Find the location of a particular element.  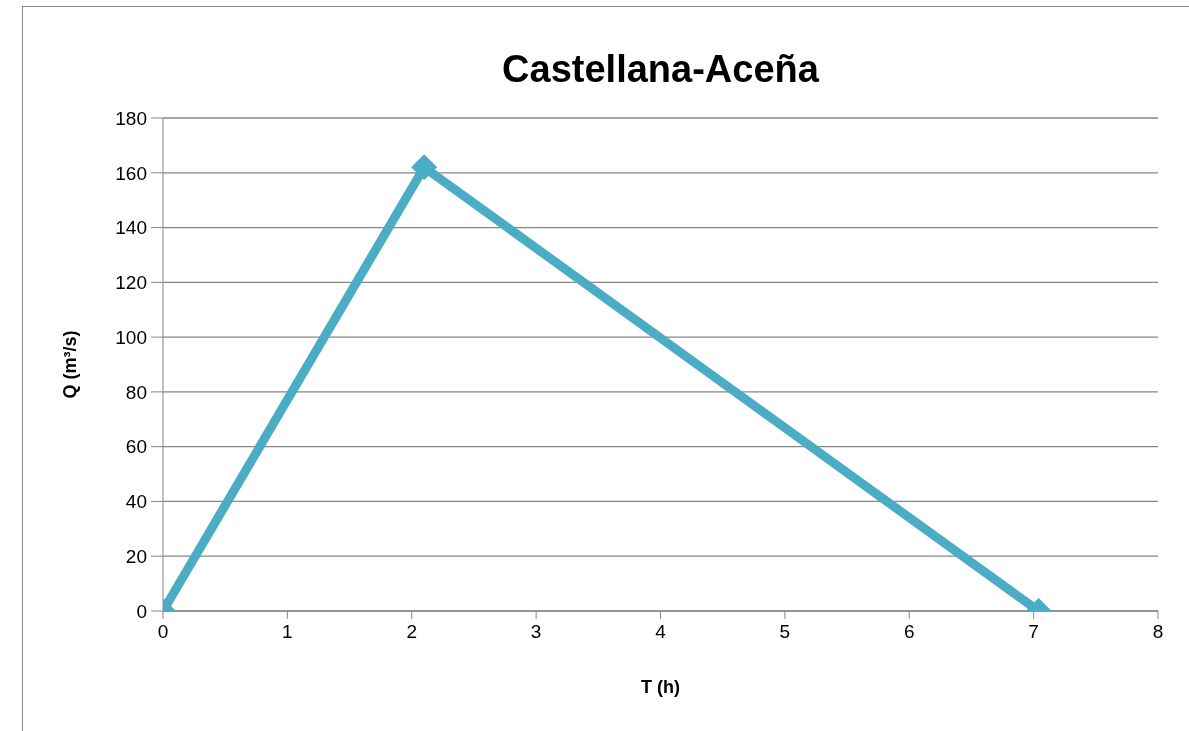

y-tick-label: 180 is located at coordinates (131, 118).